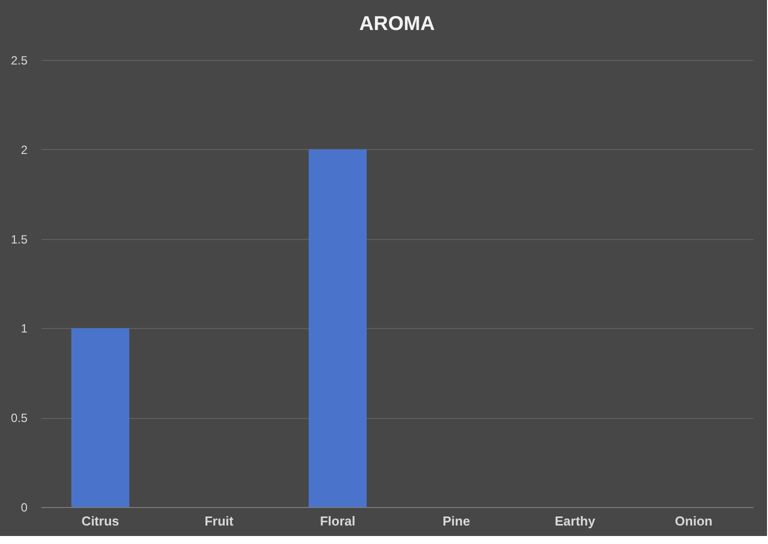  What do you see at coordinates (19, 239) in the screenshot?
I see `y-tick-label: 1.5` at bounding box center [19, 239].